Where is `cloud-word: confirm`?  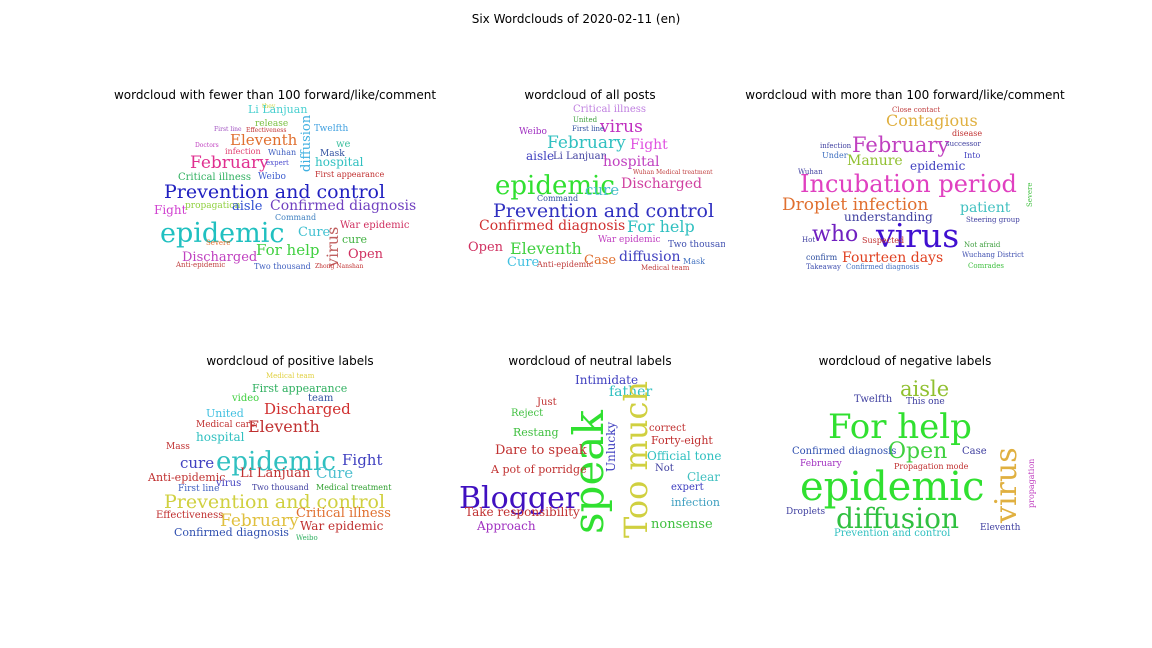 cloud-word: confirm is located at coordinates (822, 257).